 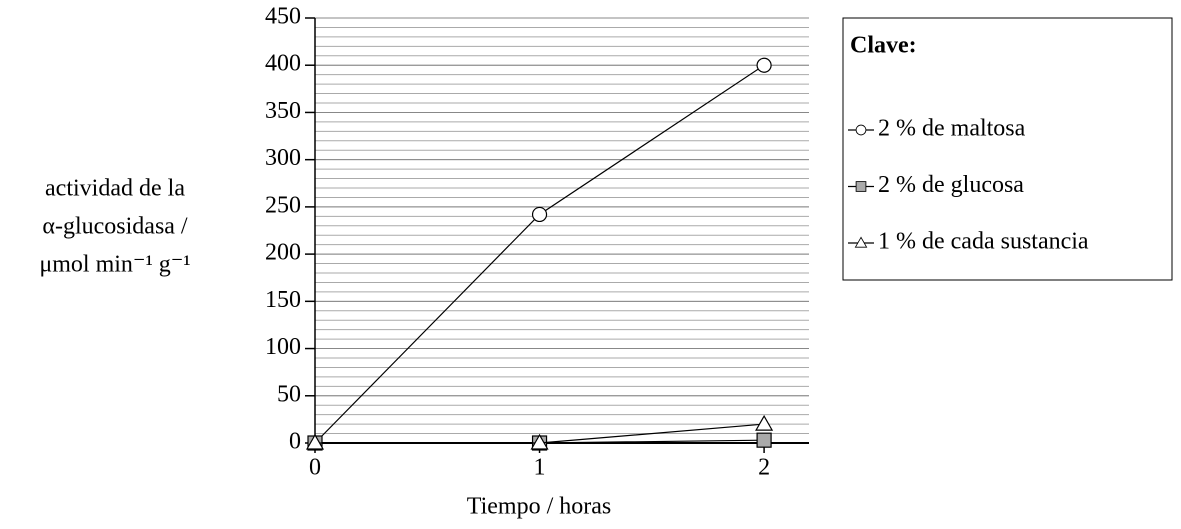 What do you see at coordinates (289, 394) in the screenshot?
I see `y-tick-label: 50` at bounding box center [289, 394].